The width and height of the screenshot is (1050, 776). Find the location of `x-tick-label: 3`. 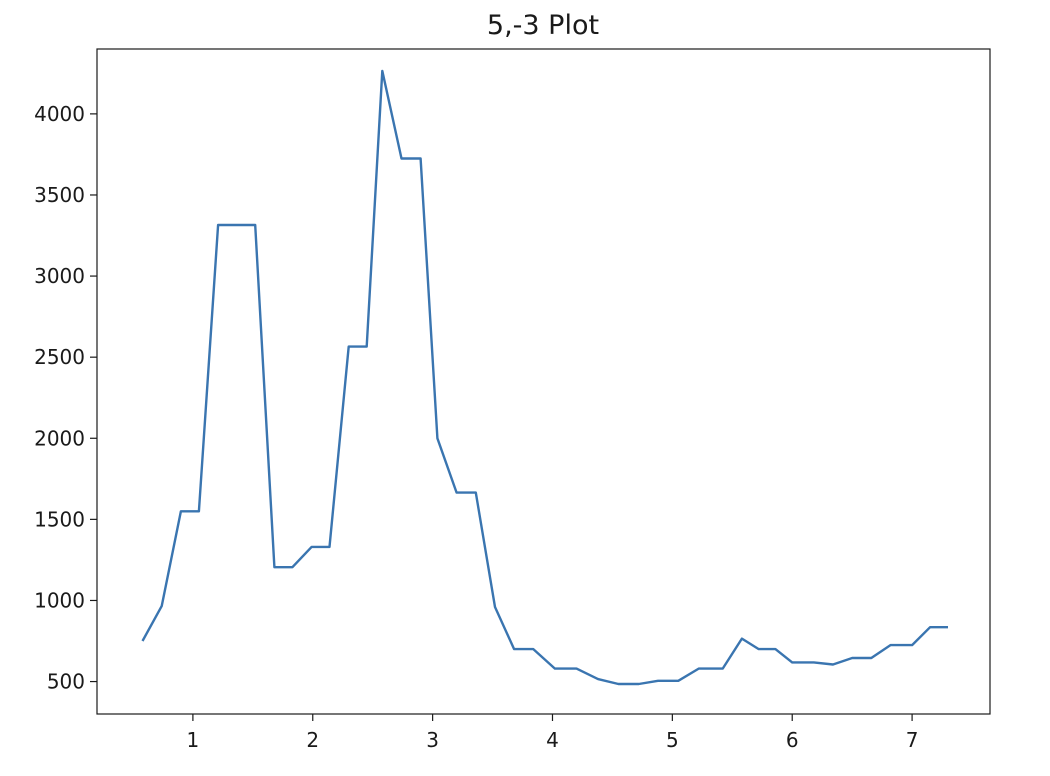

x-tick-label: 3 is located at coordinates (432, 740).